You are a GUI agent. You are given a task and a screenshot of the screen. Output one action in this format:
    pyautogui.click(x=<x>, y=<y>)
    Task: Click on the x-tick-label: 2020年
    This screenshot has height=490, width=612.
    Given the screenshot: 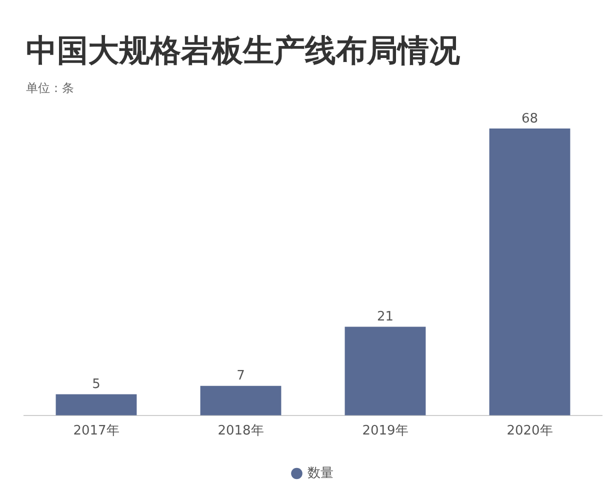 What is the action you would take?
    pyautogui.click(x=529, y=431)
    